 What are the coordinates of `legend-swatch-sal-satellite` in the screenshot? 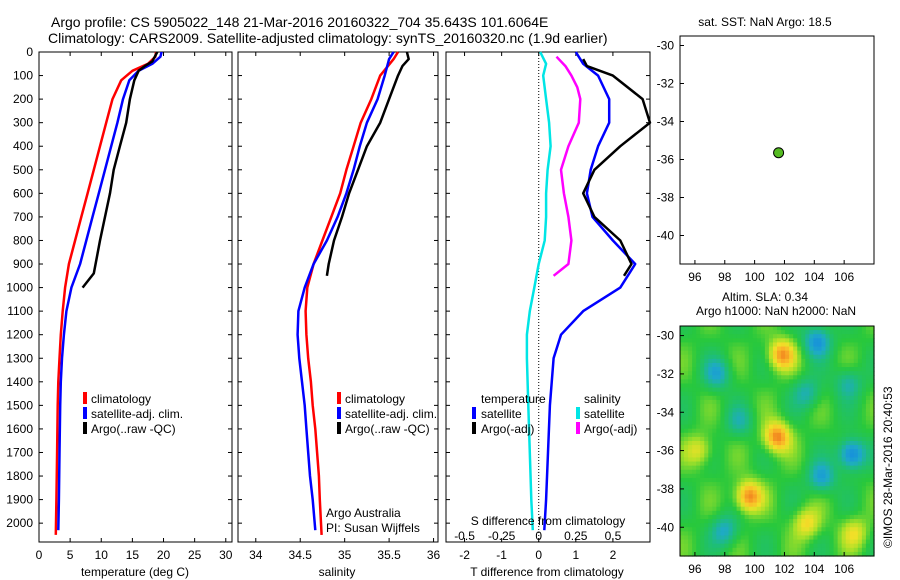 It's located at (578, 413).